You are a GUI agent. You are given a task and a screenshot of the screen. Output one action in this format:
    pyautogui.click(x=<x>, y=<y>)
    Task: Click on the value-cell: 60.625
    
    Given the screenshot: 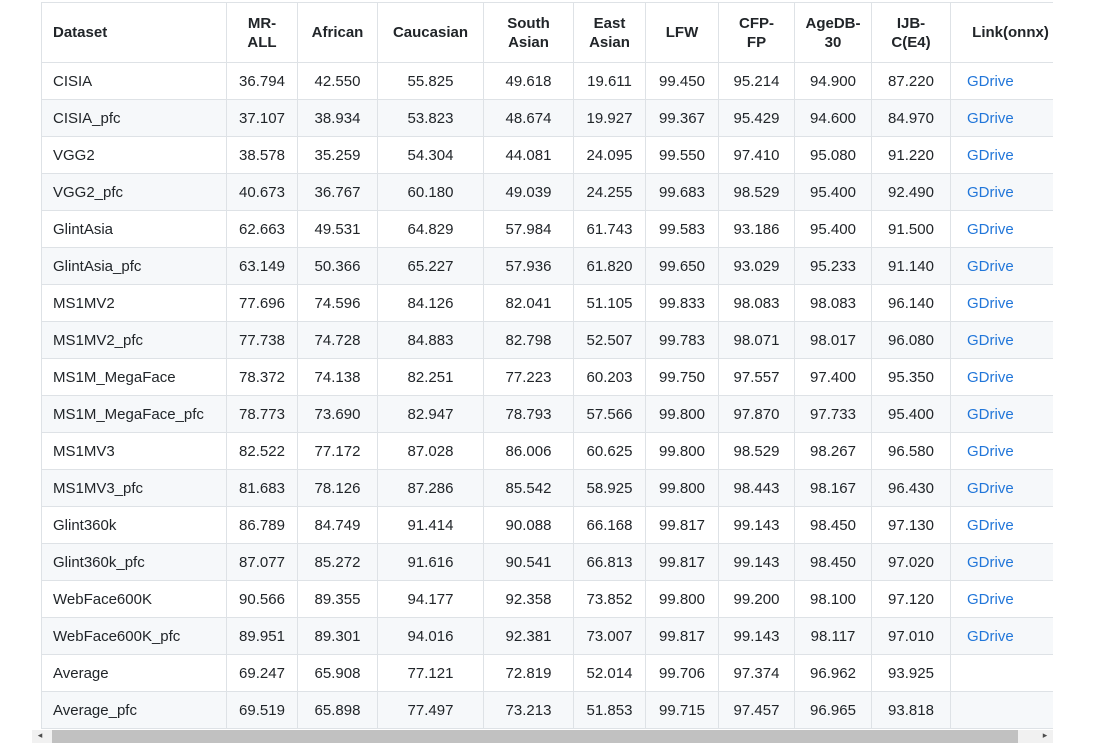 What is the action you would take?
    pyautogui.click(x=609, y=451)
    